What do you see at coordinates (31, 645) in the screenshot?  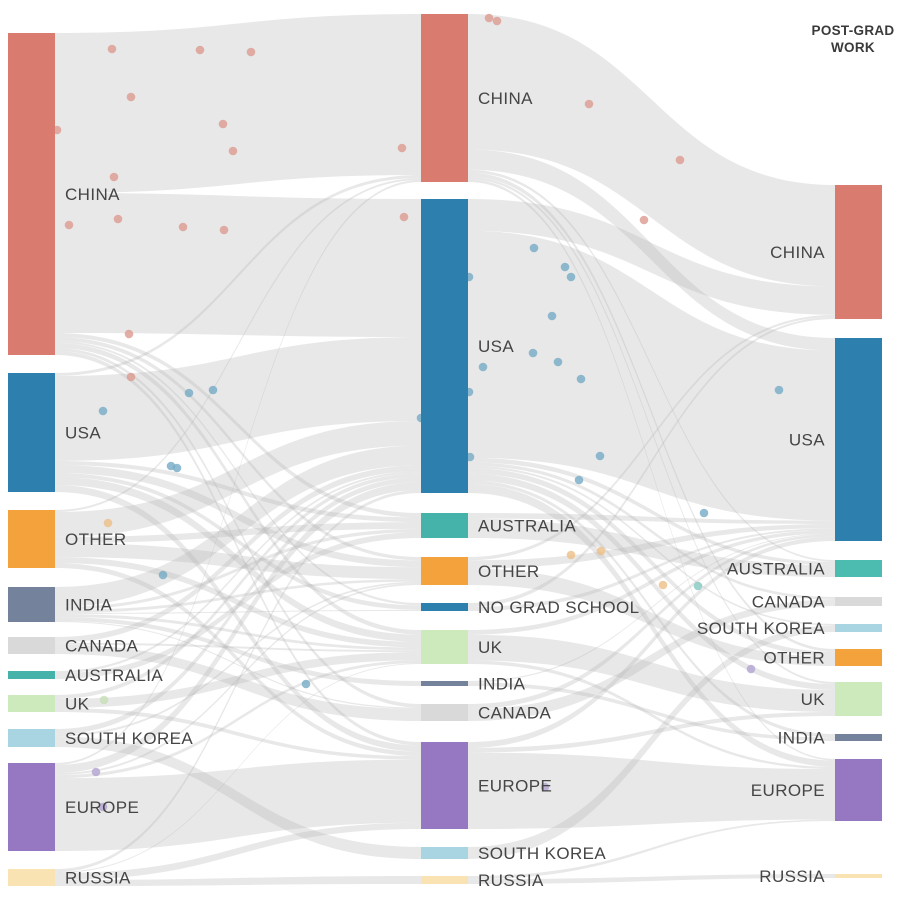 I see `node-L_CANADA` at bounding box center [31, 645].